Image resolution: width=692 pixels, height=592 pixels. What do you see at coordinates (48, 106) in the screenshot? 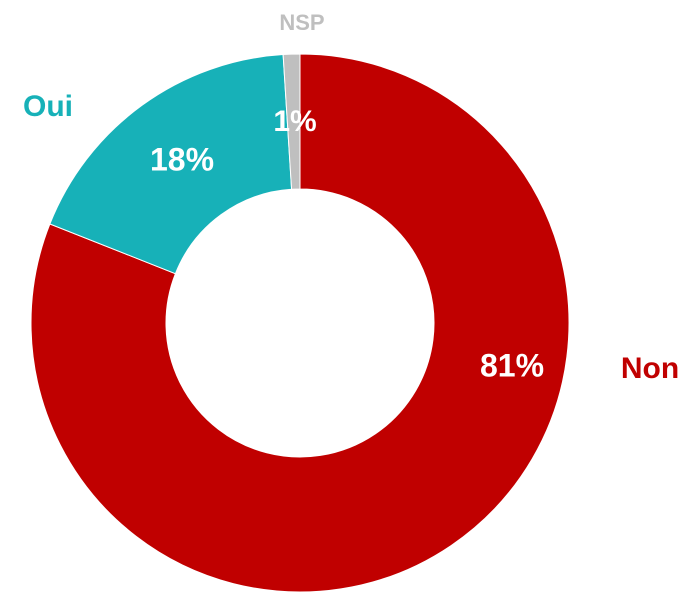
I see `category-label: Oui` at bounding box center [48, 106].